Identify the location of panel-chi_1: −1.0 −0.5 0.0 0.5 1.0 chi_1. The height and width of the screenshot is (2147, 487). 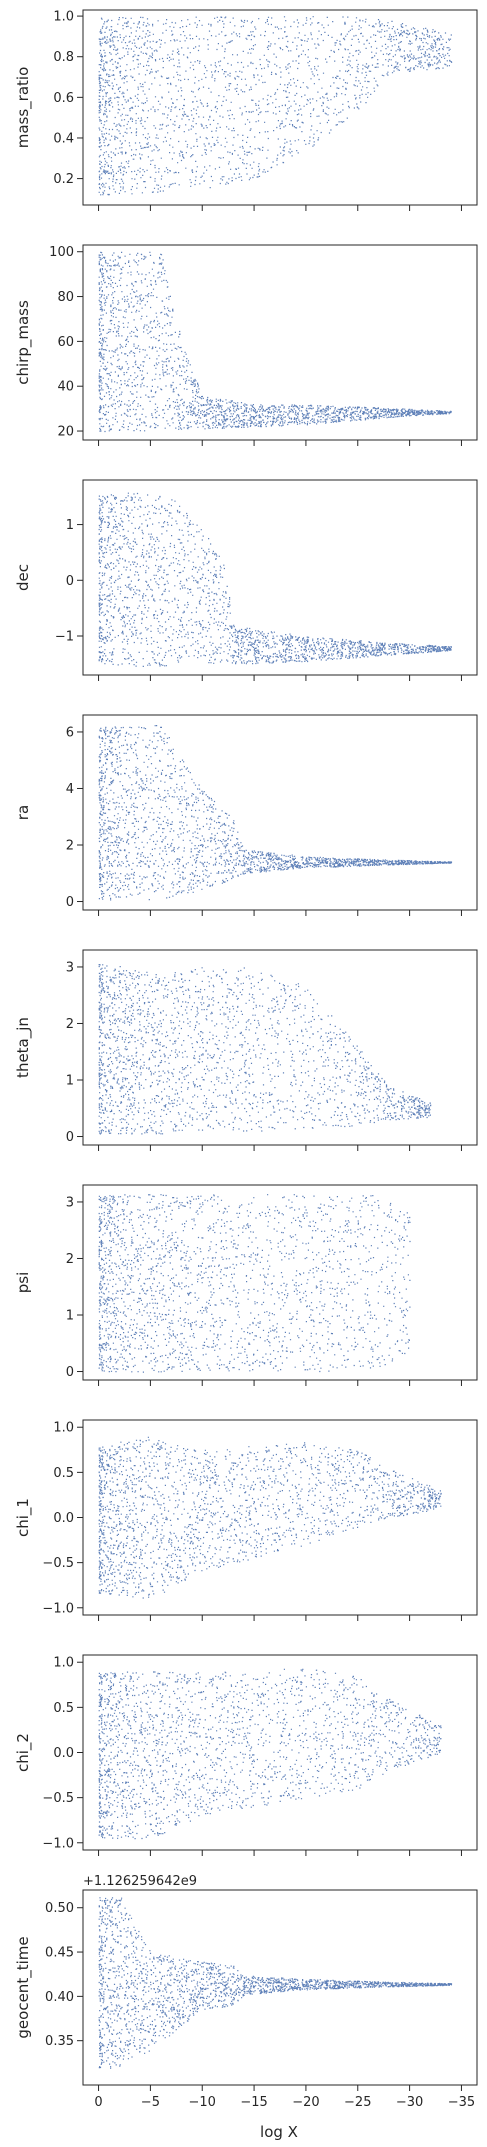
(246, 1520).